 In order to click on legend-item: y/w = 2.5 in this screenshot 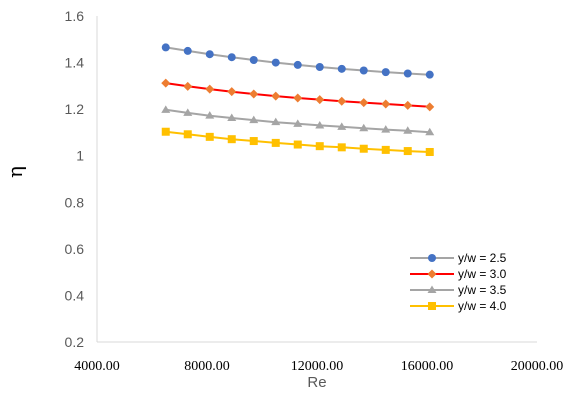, I will do `click(458, 258)`.